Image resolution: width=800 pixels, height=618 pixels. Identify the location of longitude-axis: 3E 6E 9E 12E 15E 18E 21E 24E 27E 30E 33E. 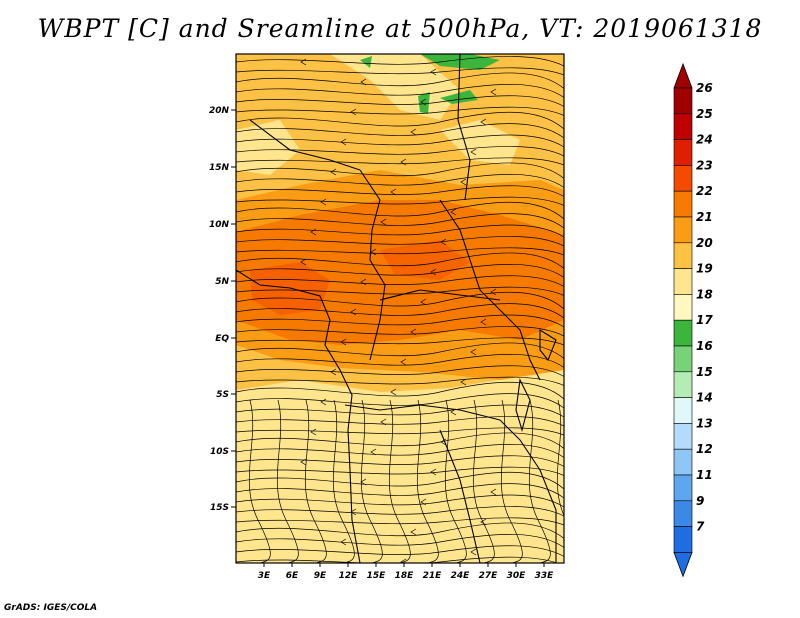
(406, 572).